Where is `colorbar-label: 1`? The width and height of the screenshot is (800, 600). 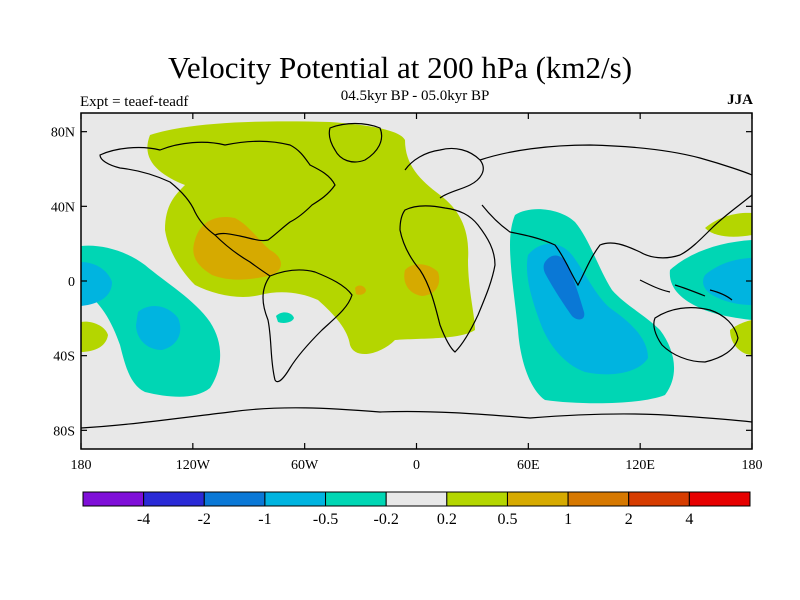 colorbar-label: 1 is located at coordinates (568, 519).